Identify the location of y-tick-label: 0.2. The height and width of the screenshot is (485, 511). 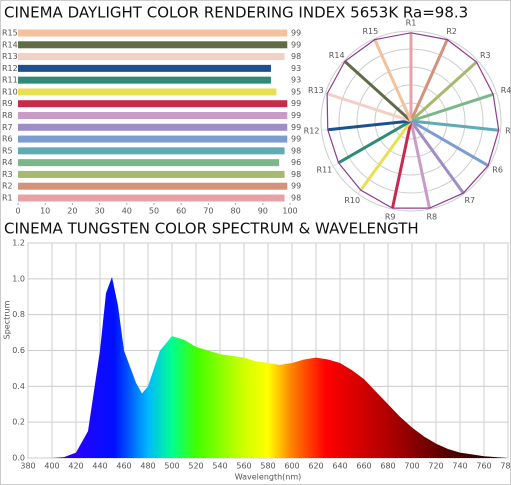
(18, 422).